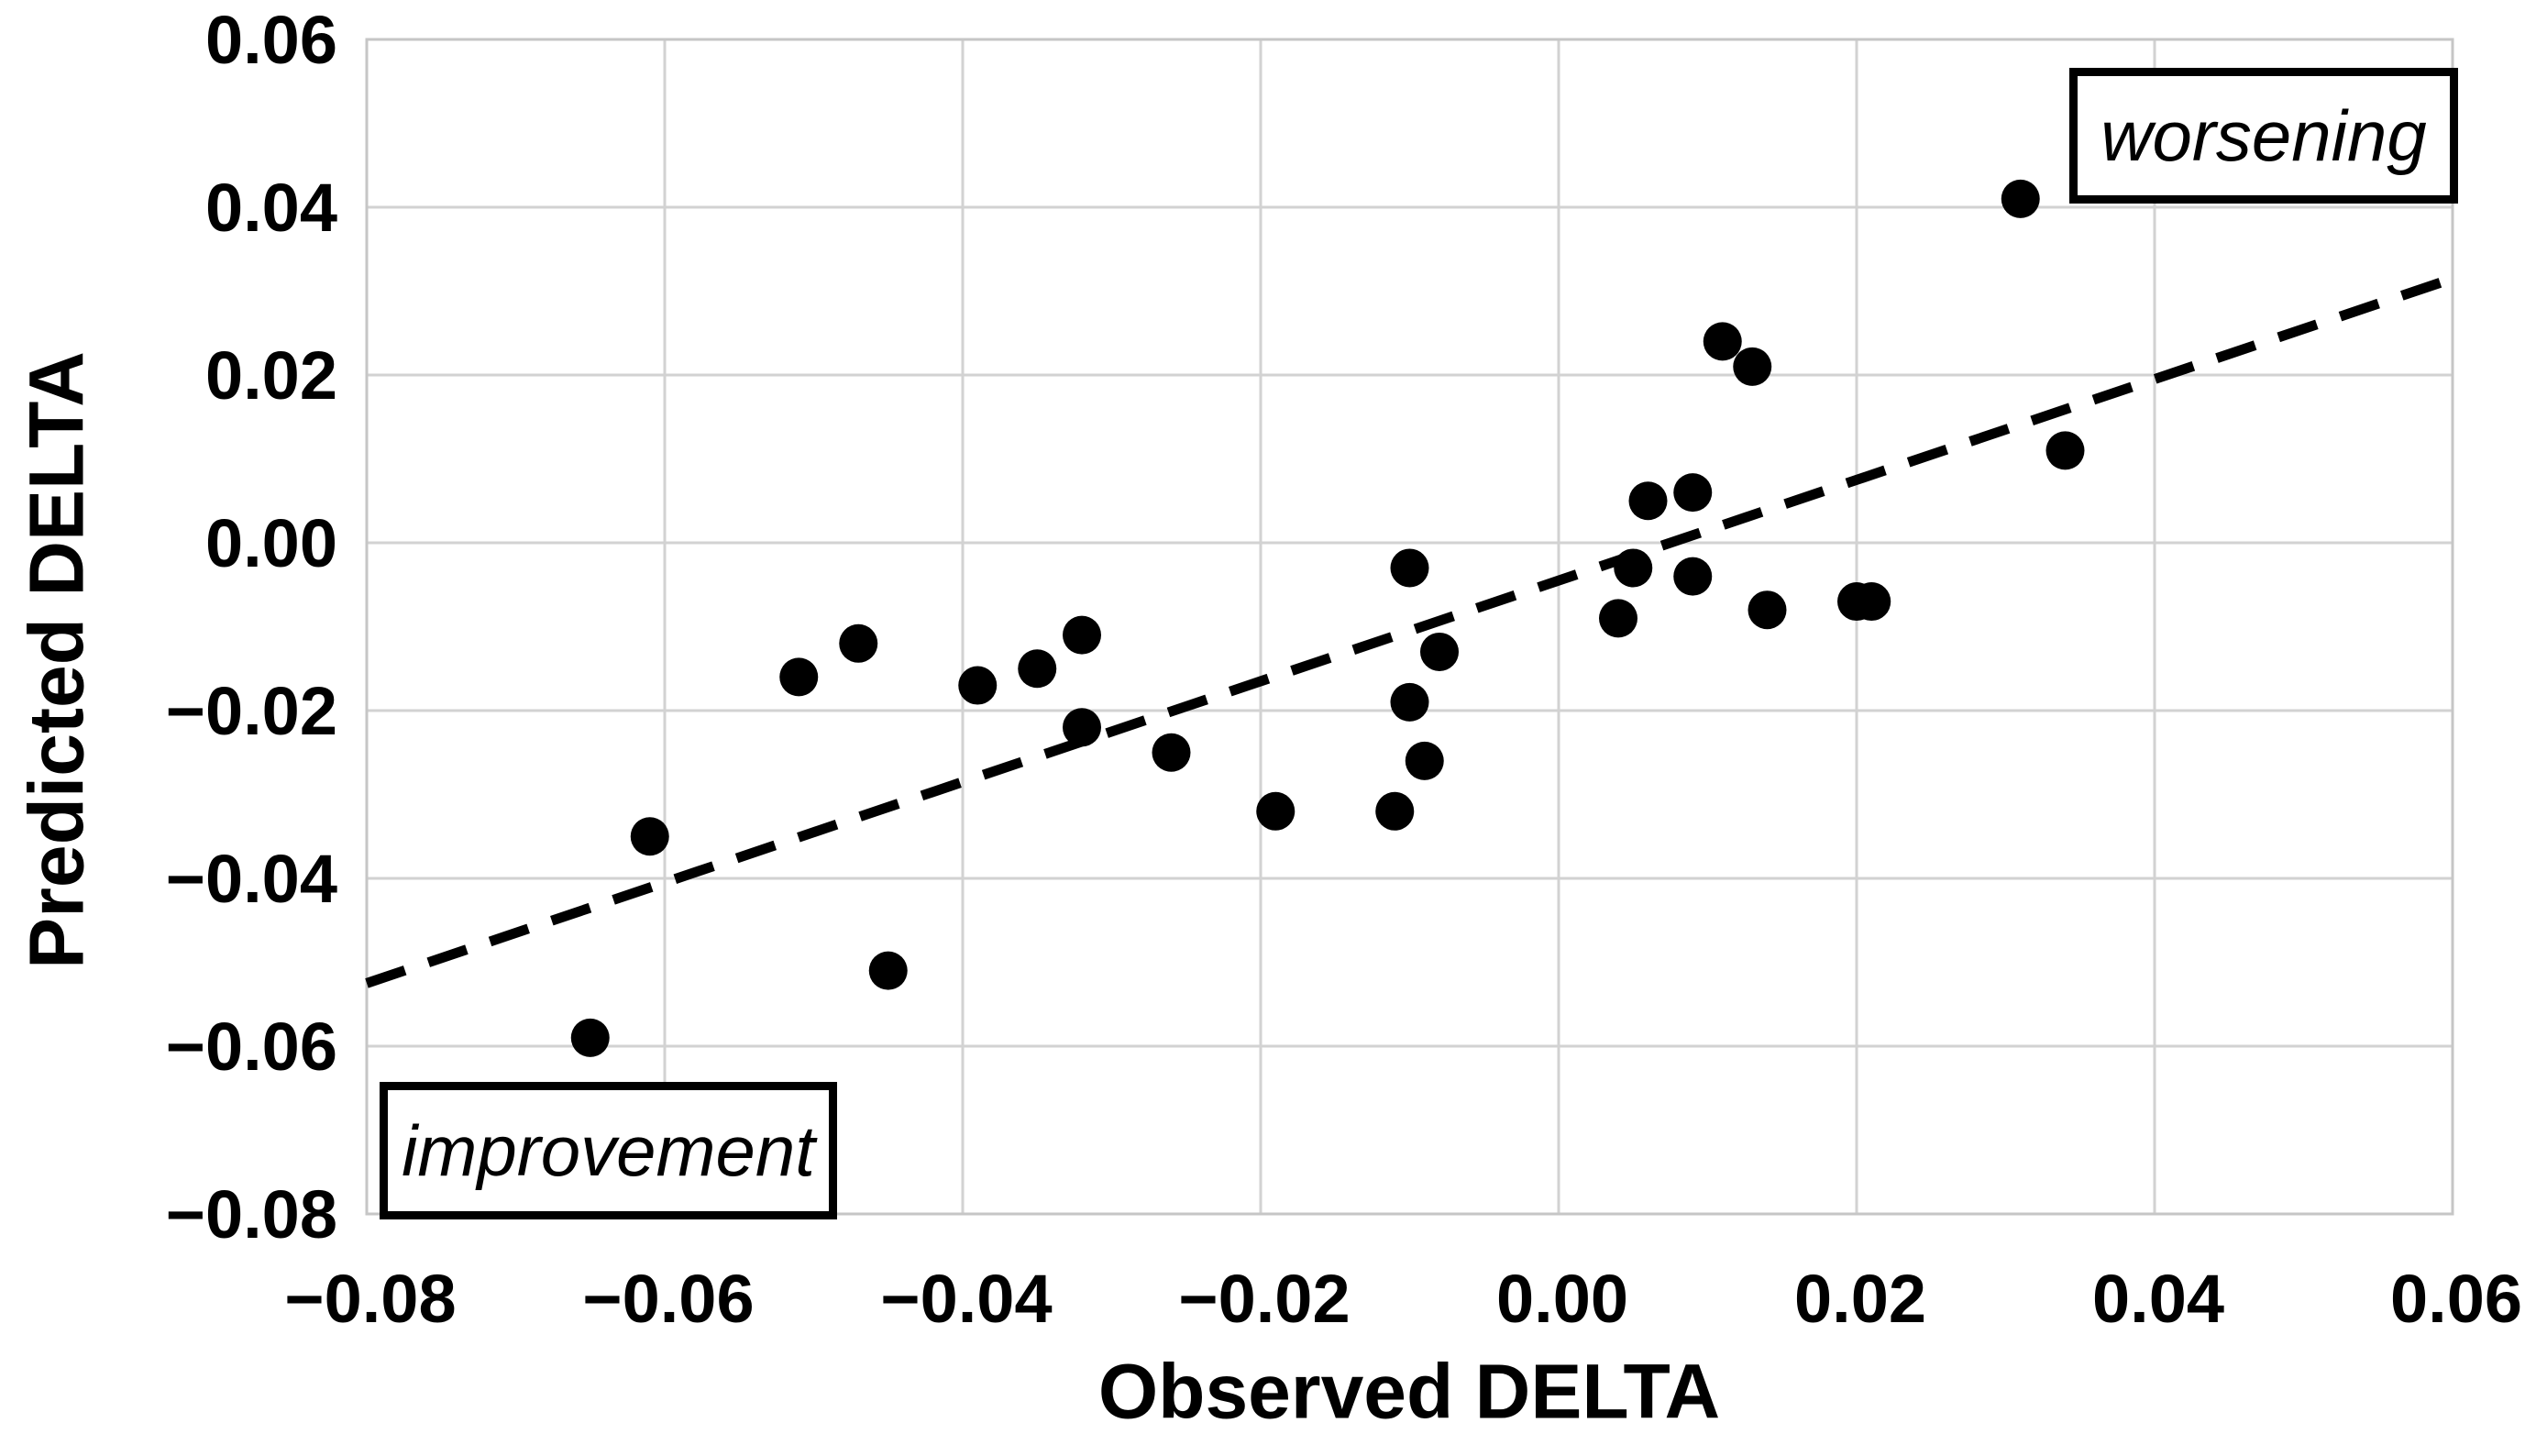  What do you see at coordinates (271, 208) in the screenshot?
I see `y-tick-label: 0.04` at bounding box center [271, 208].